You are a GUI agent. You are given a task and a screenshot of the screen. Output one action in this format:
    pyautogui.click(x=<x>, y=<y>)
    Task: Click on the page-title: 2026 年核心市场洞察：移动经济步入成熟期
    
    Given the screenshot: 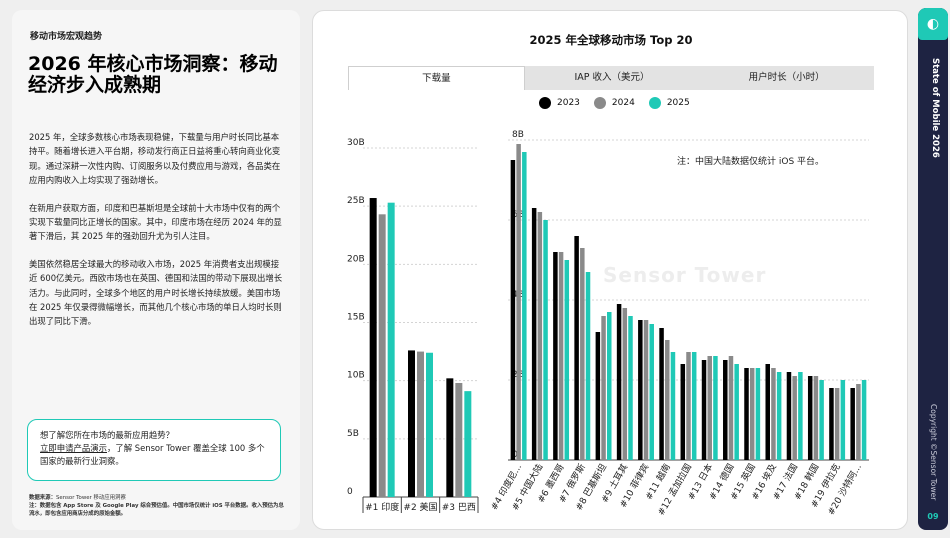 What is the action you would take?
    pyautogui.click(x=153, y=74)
    